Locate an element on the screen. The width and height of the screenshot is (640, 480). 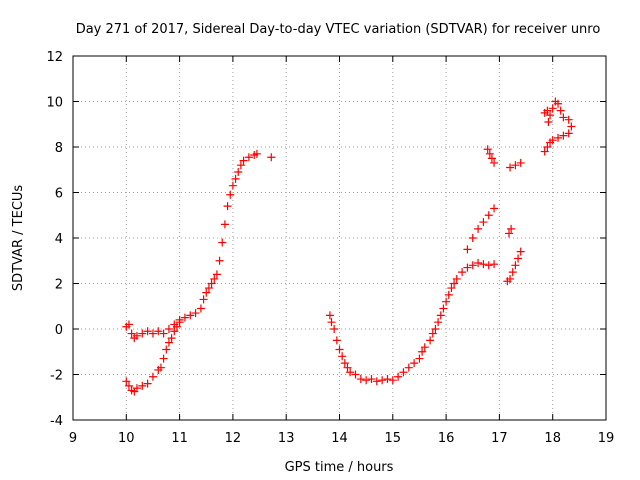
x-tick-label: 13 is located at coordinates (286, 438).